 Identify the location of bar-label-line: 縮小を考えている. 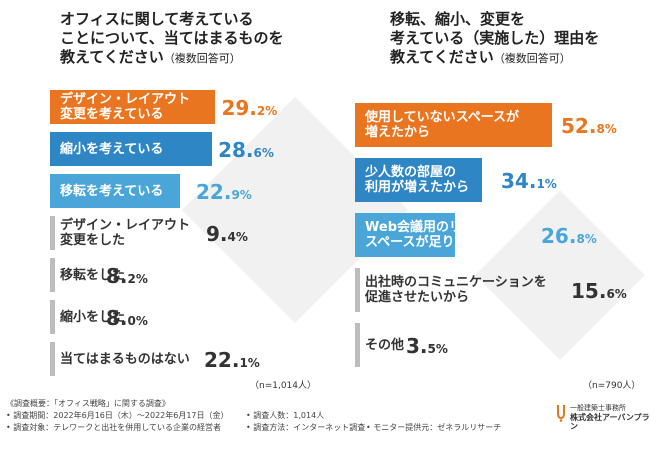
(112, 149).